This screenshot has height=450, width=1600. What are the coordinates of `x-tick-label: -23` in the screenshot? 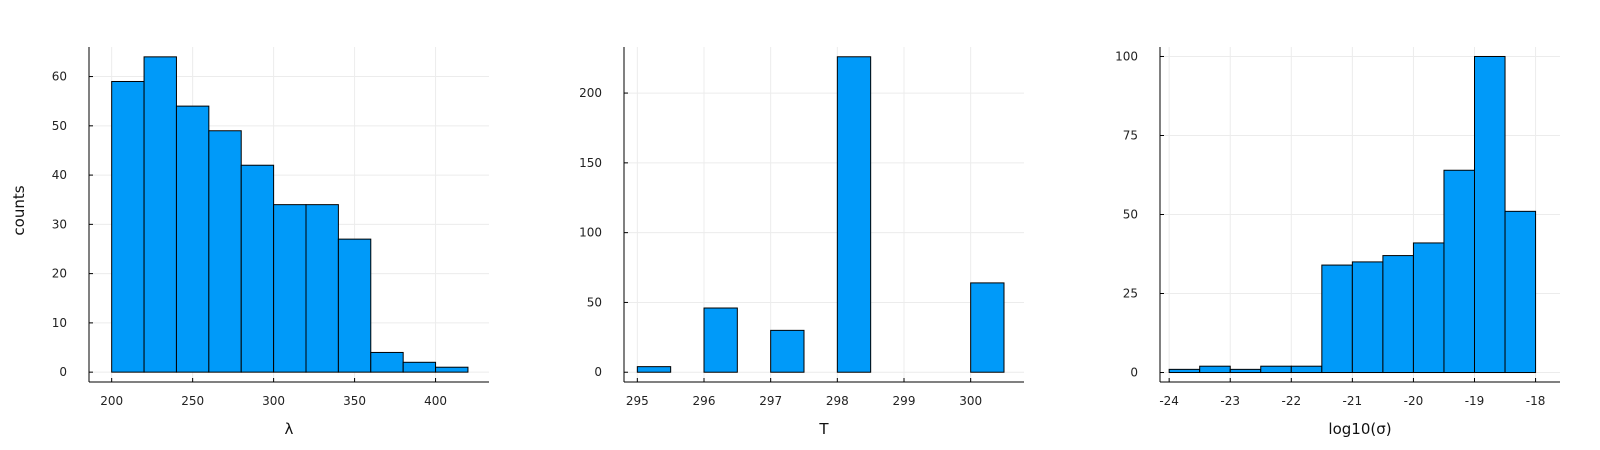 It's located at (1230, 401).